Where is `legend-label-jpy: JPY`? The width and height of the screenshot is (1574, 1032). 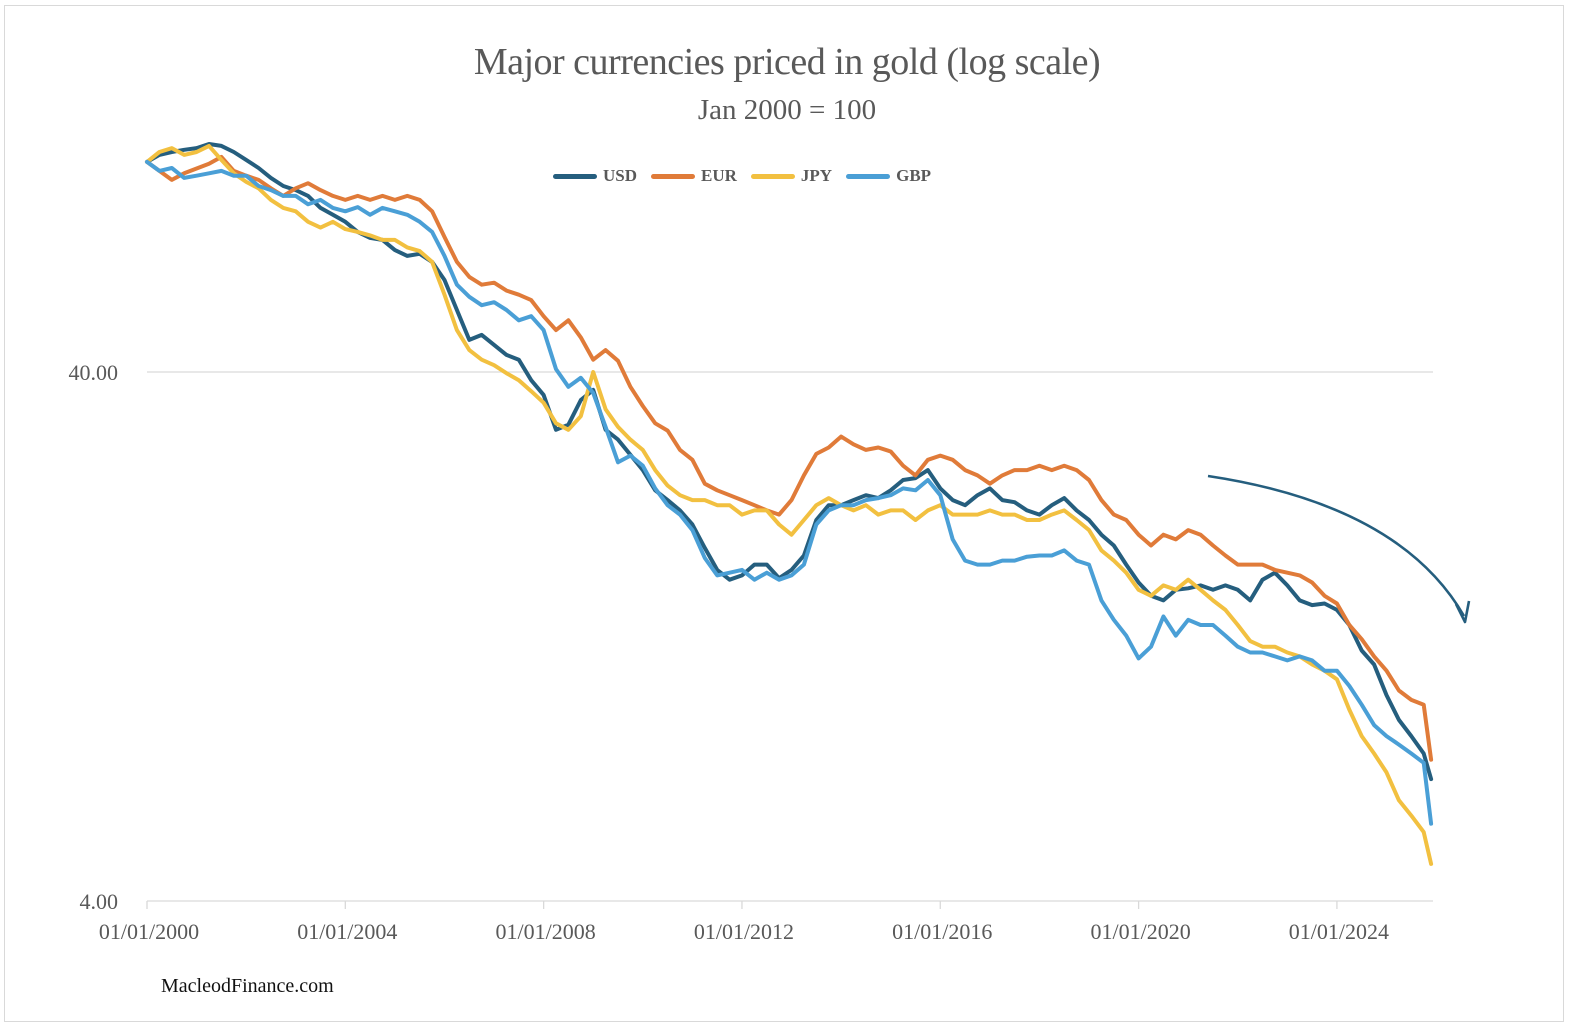 legend-label-jpy: JPY is located at coordinates (816, 175).